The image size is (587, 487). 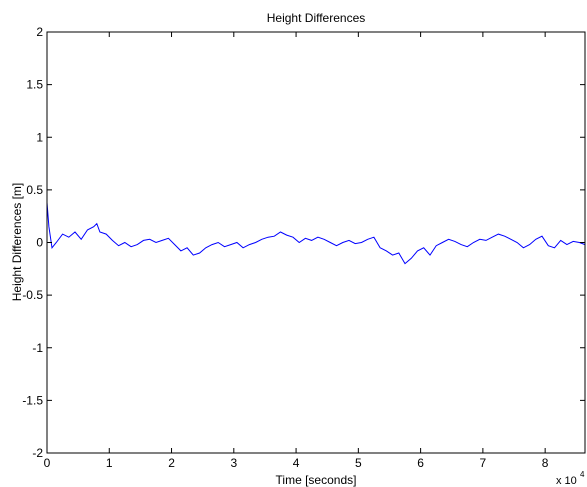 What do you see at coordinates (39, 137) in the screenshot?
I see `y-tick-label: 1` at bounding box center [39, 137].